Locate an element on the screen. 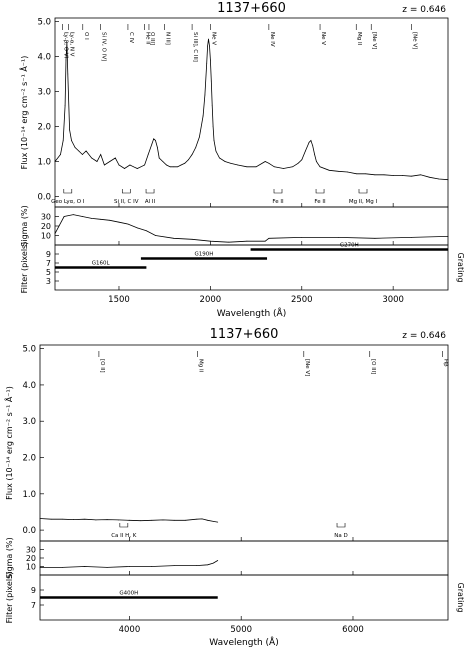 The width and height of the screenshot is (468, 648). emission-line-label: Ly-α, N V is located at coordinates (72, 44).